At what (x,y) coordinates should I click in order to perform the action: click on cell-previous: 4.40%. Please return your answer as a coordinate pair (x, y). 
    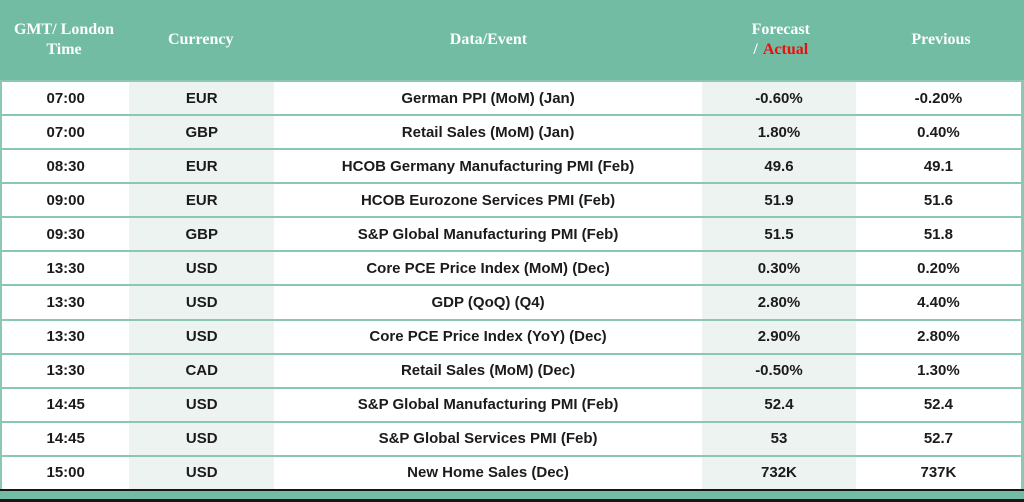
    Looking at the image, I should click on (938, 302).